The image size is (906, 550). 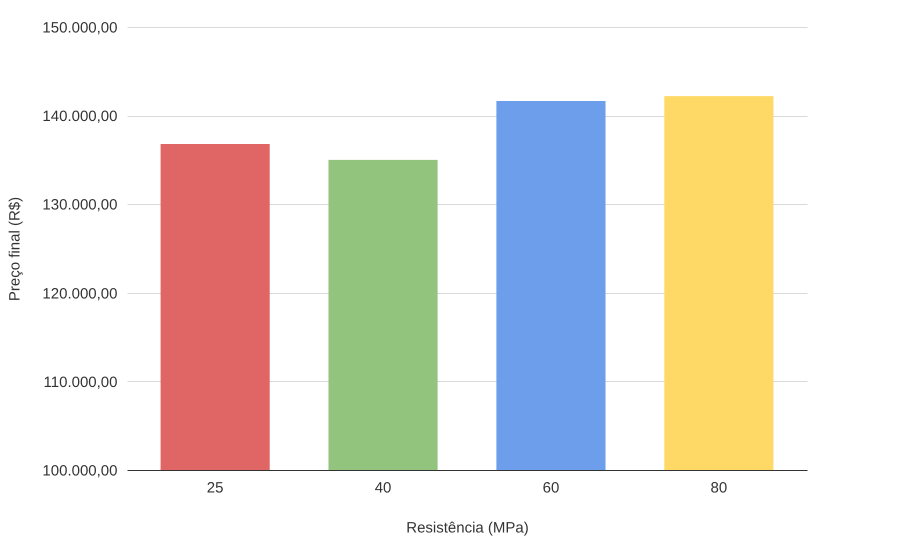 What do you see at coordinates (719, 488) in the screenshot?
I see `x-tick-label: 80` at bounding box center [719, 488].